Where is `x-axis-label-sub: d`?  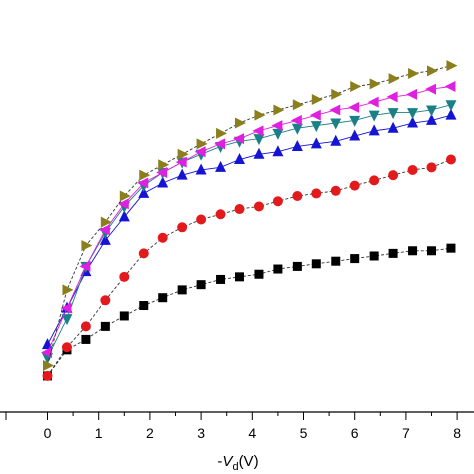
x-axis-label-sub: d is located at coordinates (235, 467).